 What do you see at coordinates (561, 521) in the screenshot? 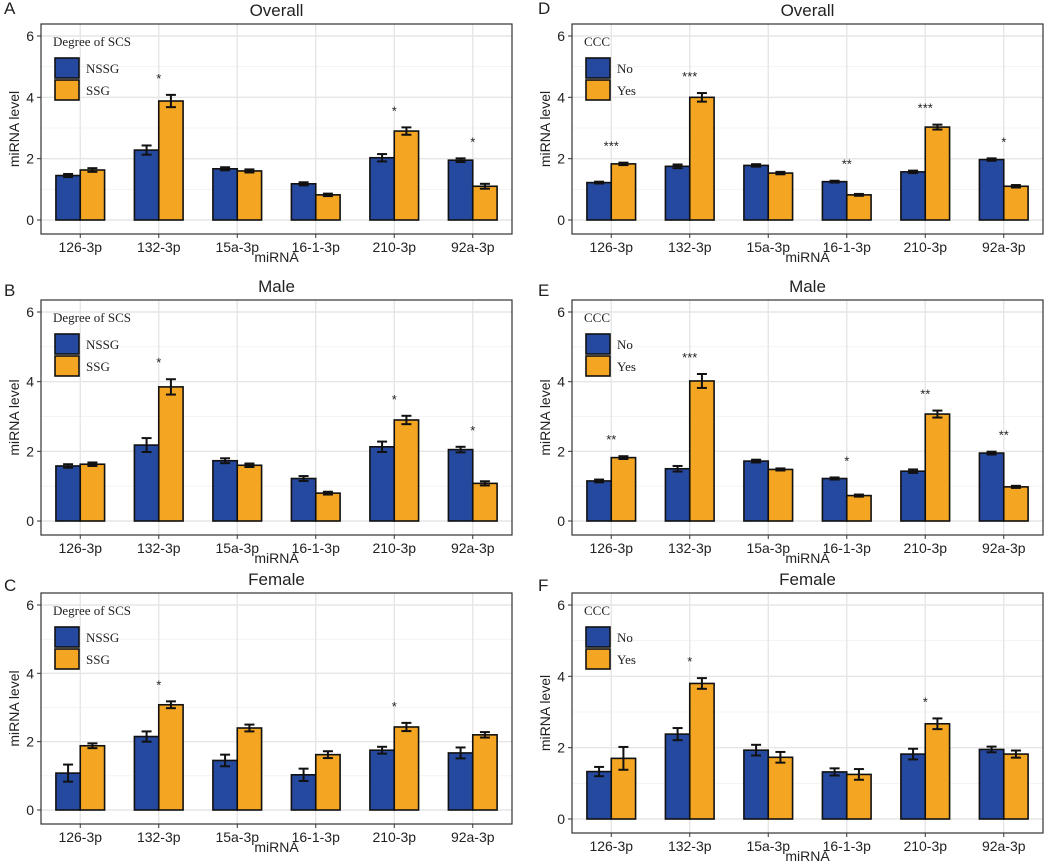
I see `y-tick-label: 0` at bounding box center [561, 521].